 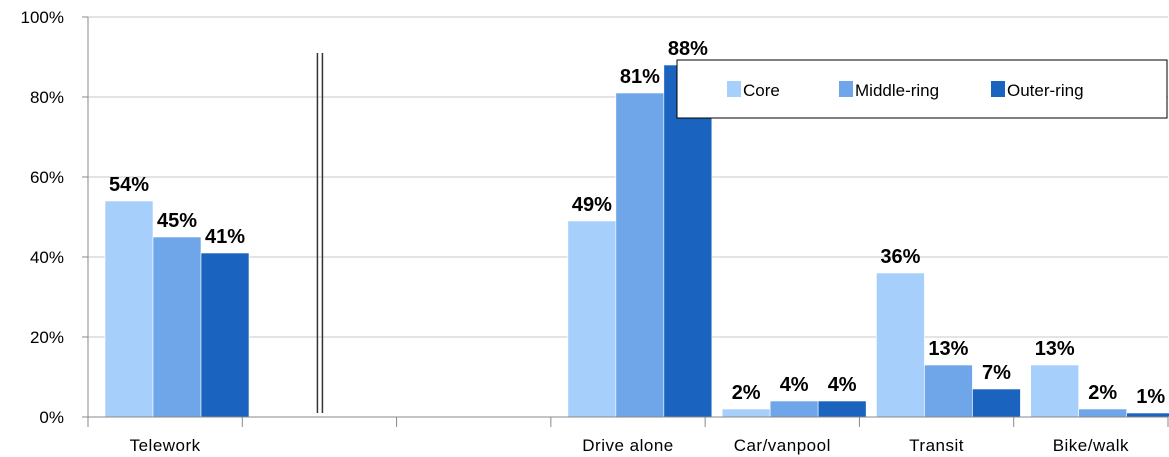 What do you see at coordinates (1150, 397) in the screenshot?
I see `data-label: 1%` at bounding box center [1150, 397].